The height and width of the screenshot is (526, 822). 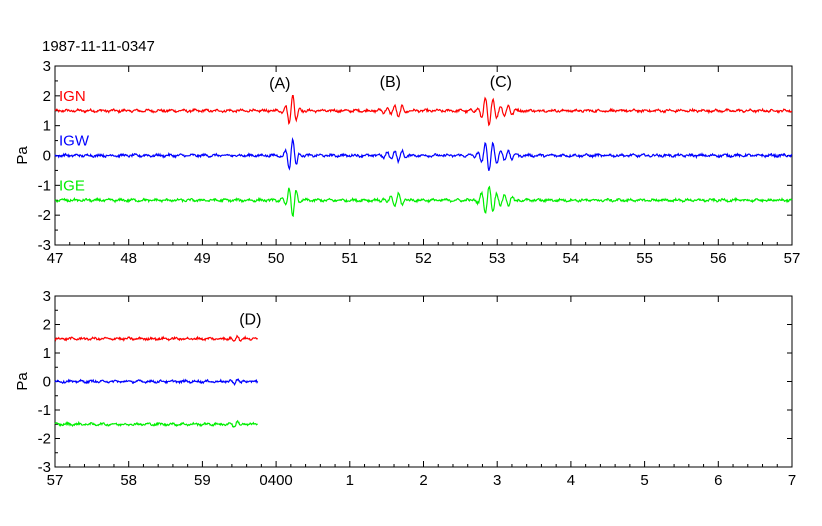 I want to click on series-label-ige: IGE, so click(x=72, y=185).